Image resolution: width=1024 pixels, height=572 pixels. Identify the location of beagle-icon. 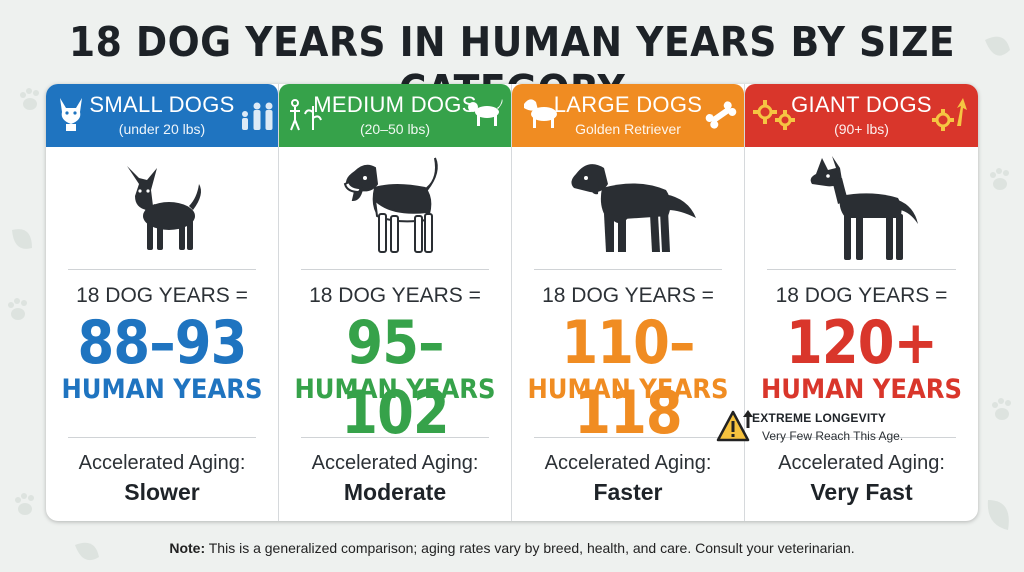
(390, 205).